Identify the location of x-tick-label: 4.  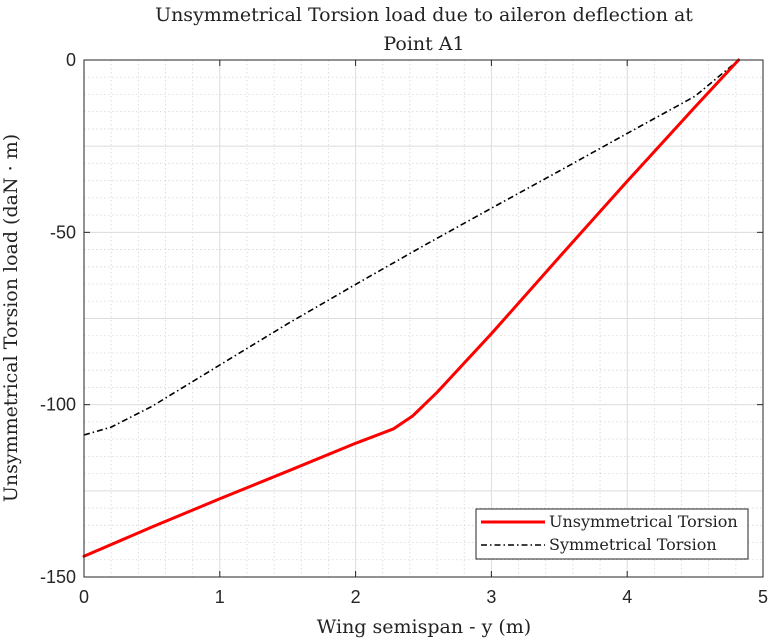
(627, 597).